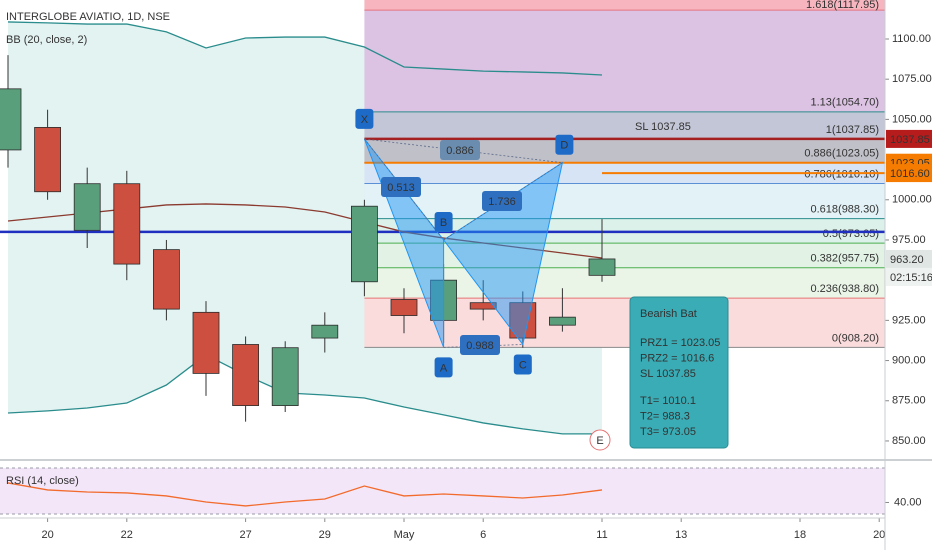  I want to click on indicator-title: BB (20, close, 2), so click(46, 40).